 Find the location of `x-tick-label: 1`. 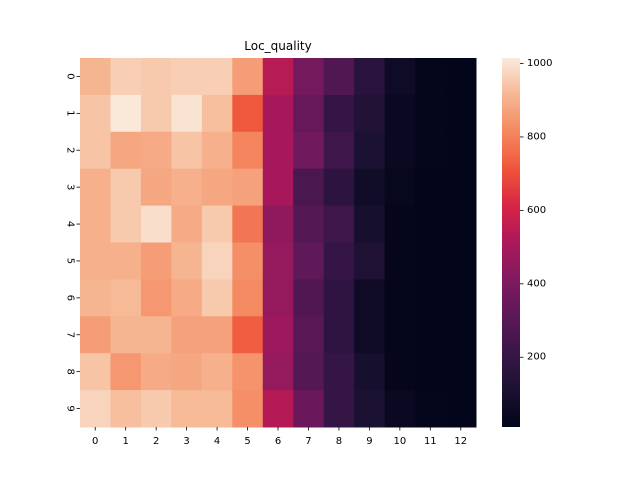

x-tick-label: 1 is located at coordinates (126, 441).